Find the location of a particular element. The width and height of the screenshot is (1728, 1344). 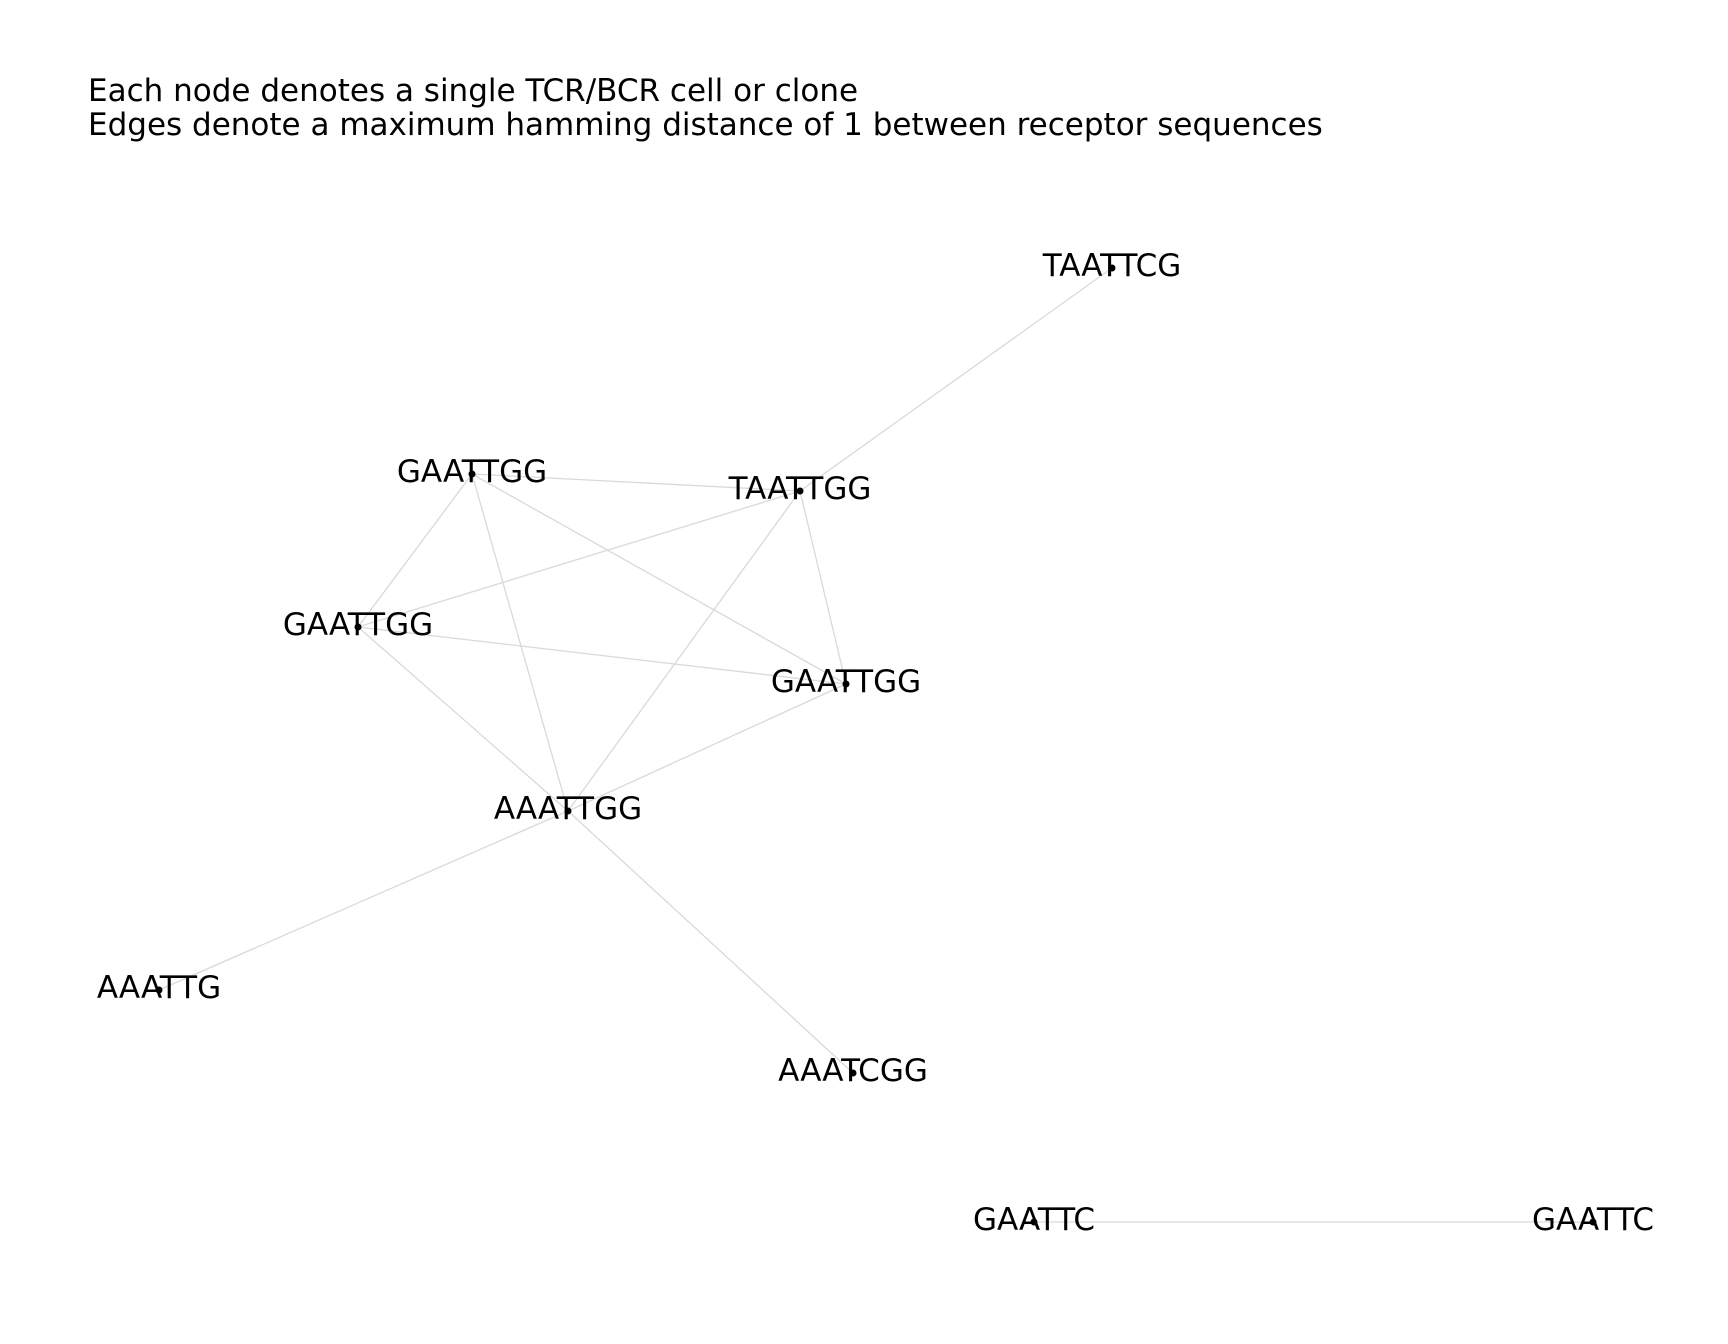

edge-n1-n3 is located at coordinates (956, 379).